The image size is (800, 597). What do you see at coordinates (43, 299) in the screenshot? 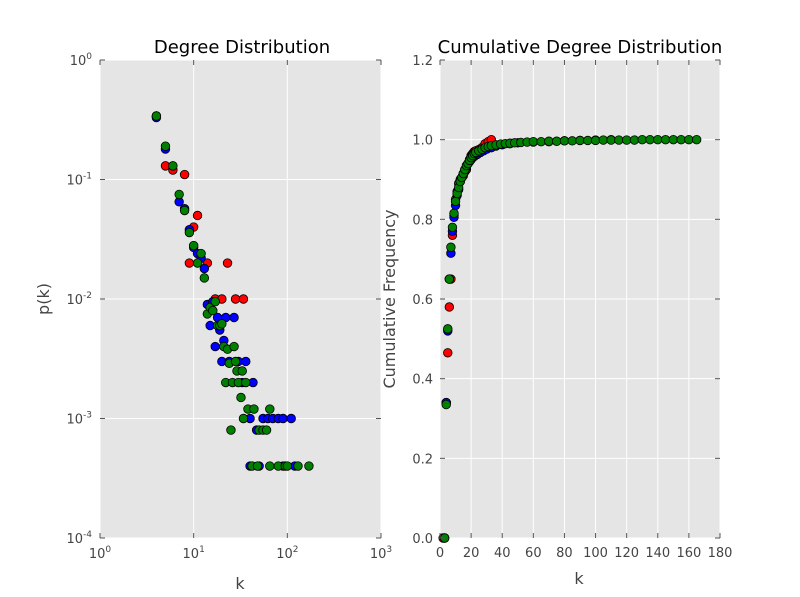
I see `degree-y-axis-label: p(k)` at bounding box center [43, 299].